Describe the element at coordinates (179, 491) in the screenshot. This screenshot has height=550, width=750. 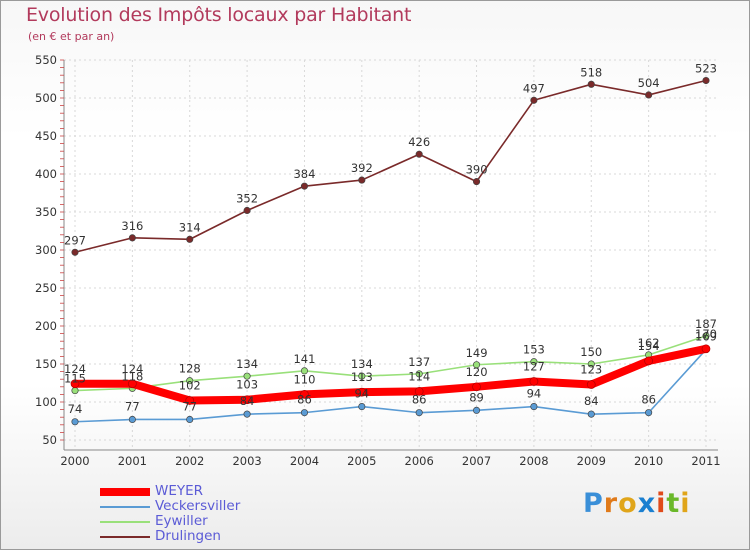
I see `legend-label-weyer: WEYER` at that location.